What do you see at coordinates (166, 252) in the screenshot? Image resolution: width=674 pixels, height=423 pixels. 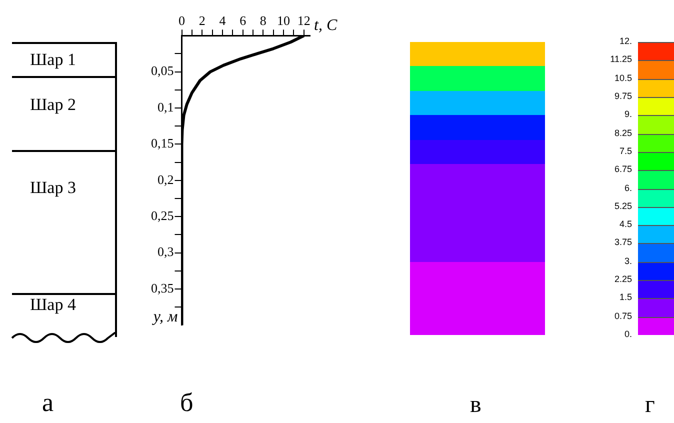 I see `y-tick-label: 0,3` at bounding box center [166, 252].